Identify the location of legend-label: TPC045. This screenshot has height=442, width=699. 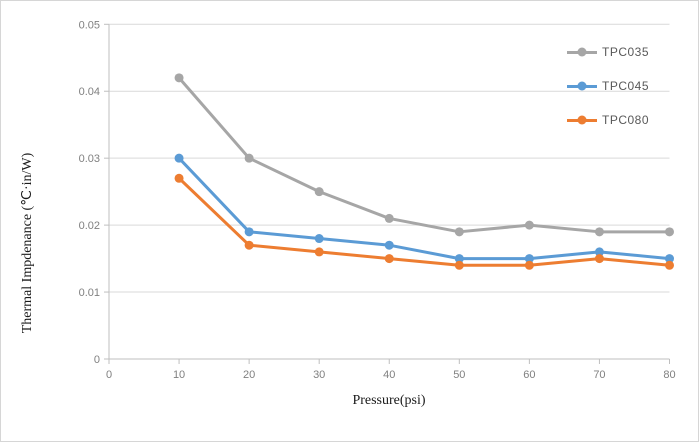
(626, 86).